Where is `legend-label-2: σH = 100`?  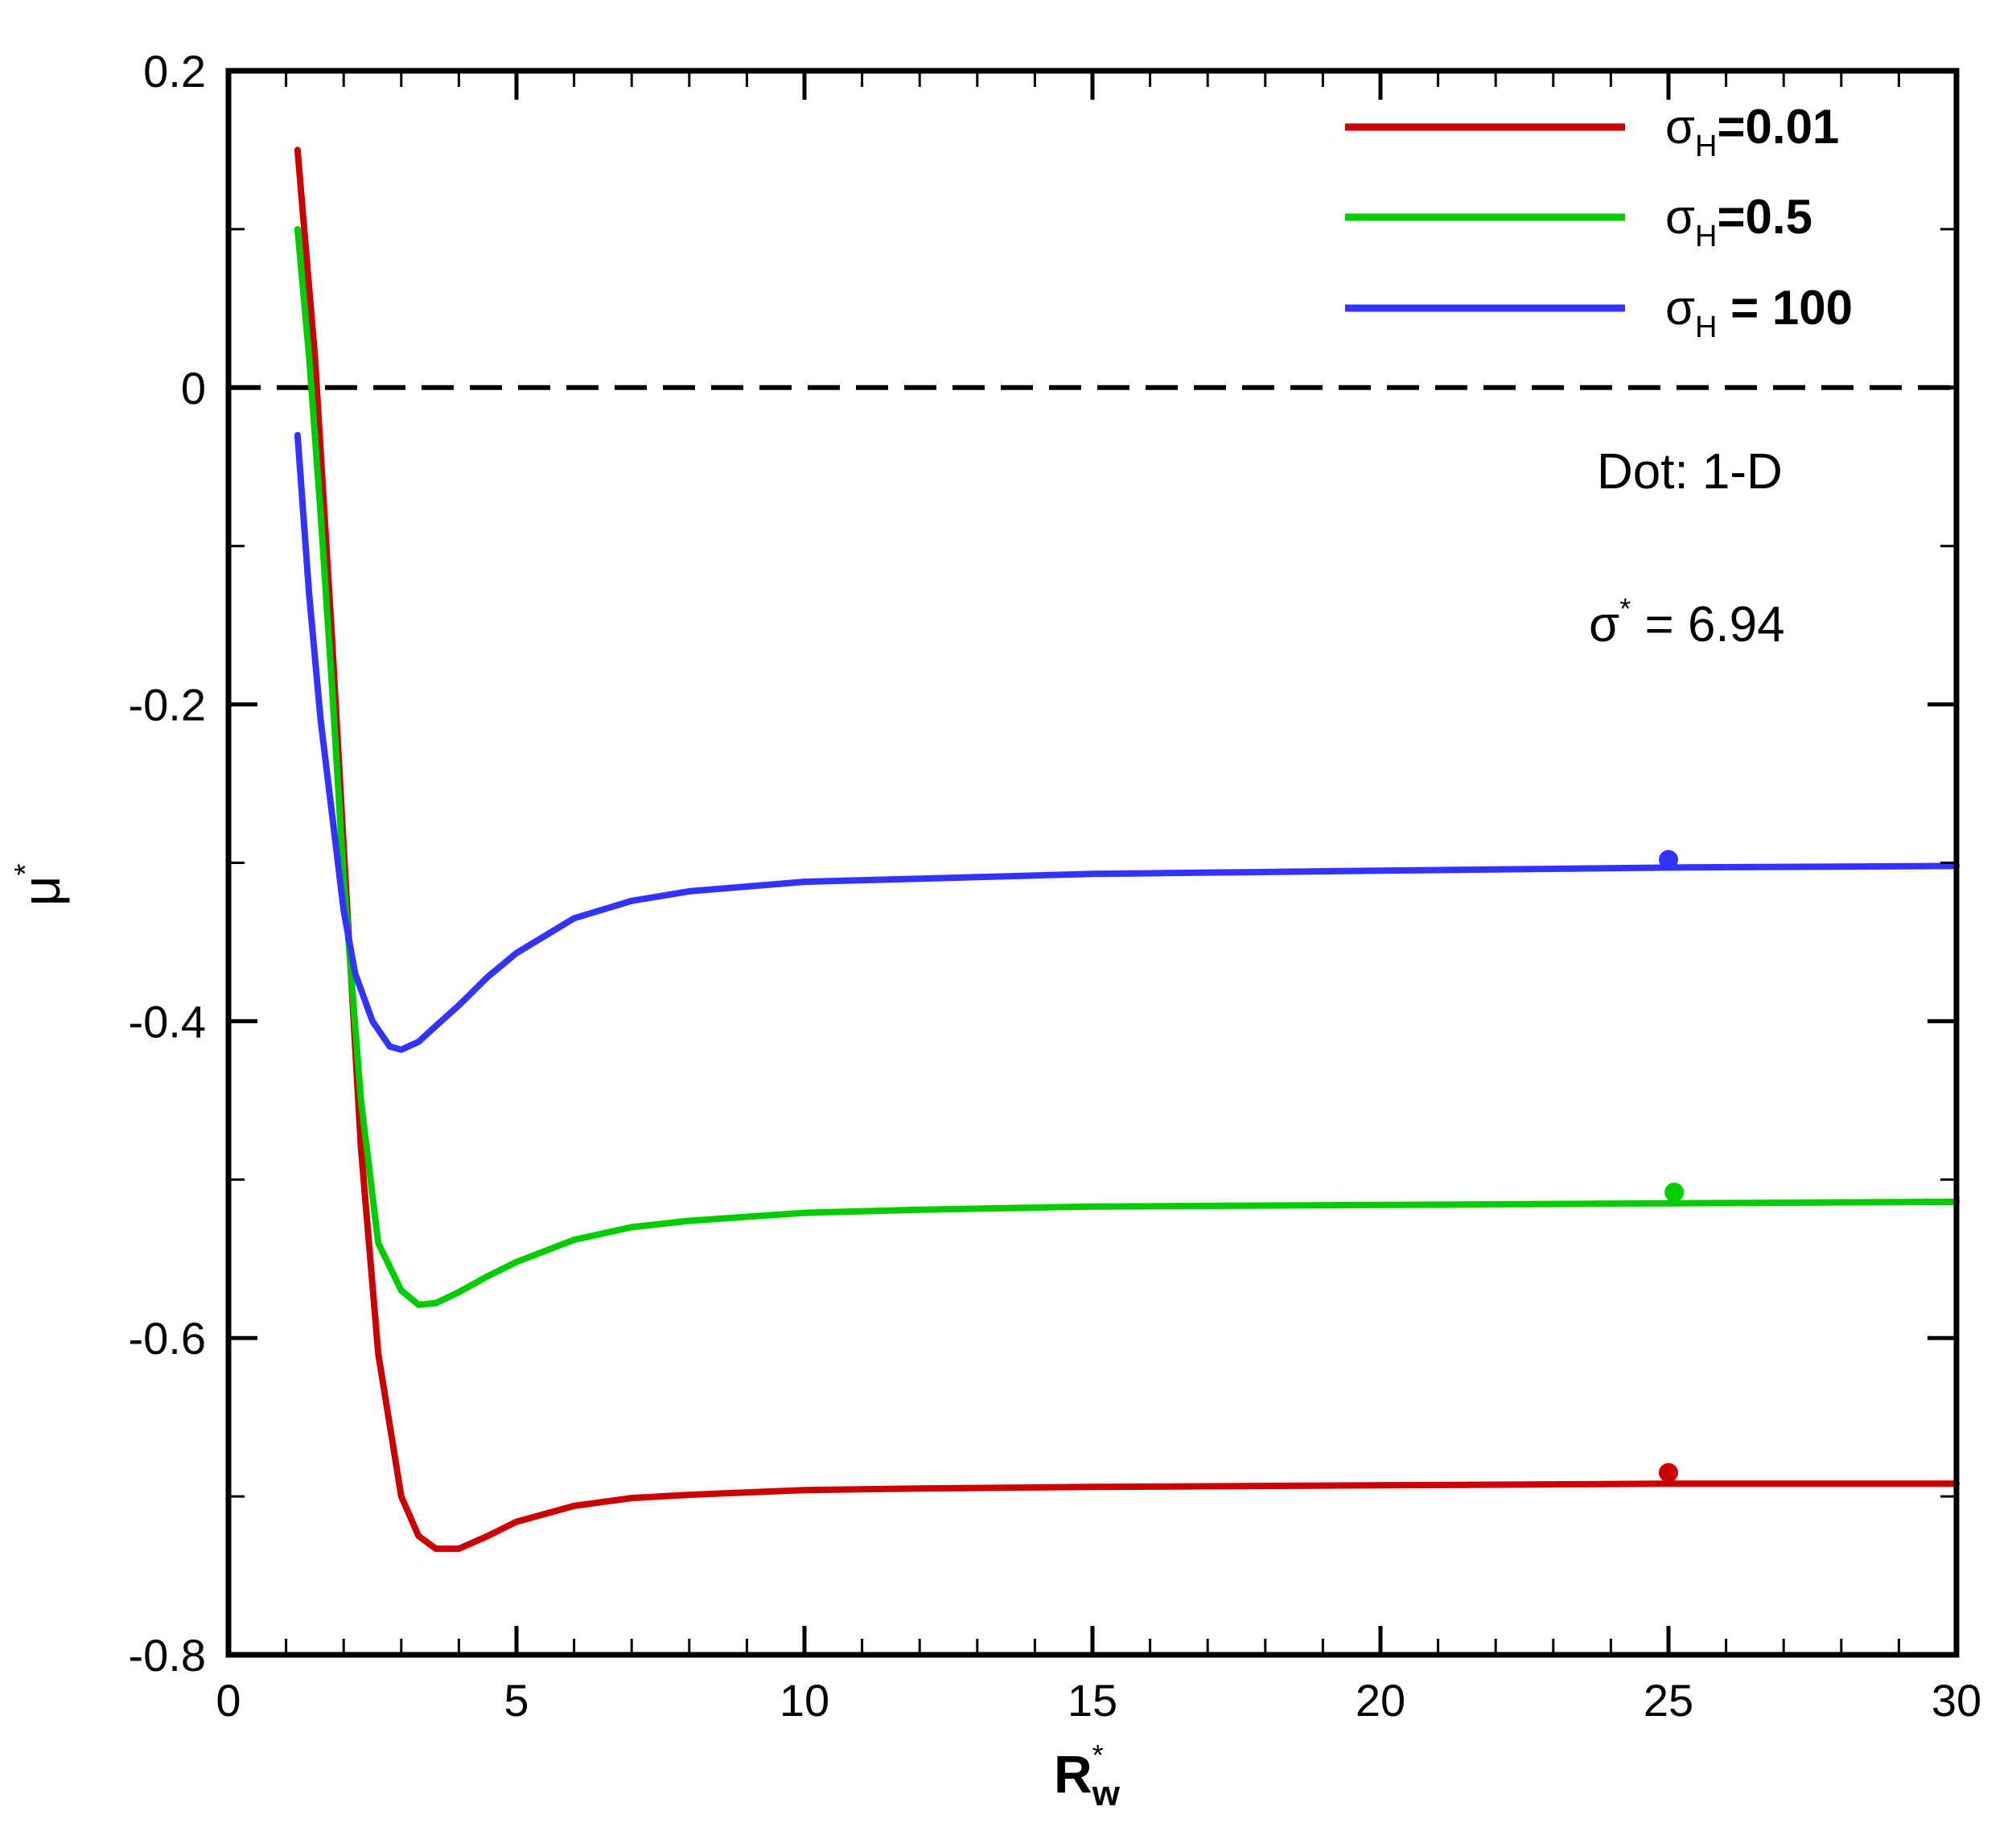
legend-label-2: σH = 100 is located at coordinates (1759, 312).